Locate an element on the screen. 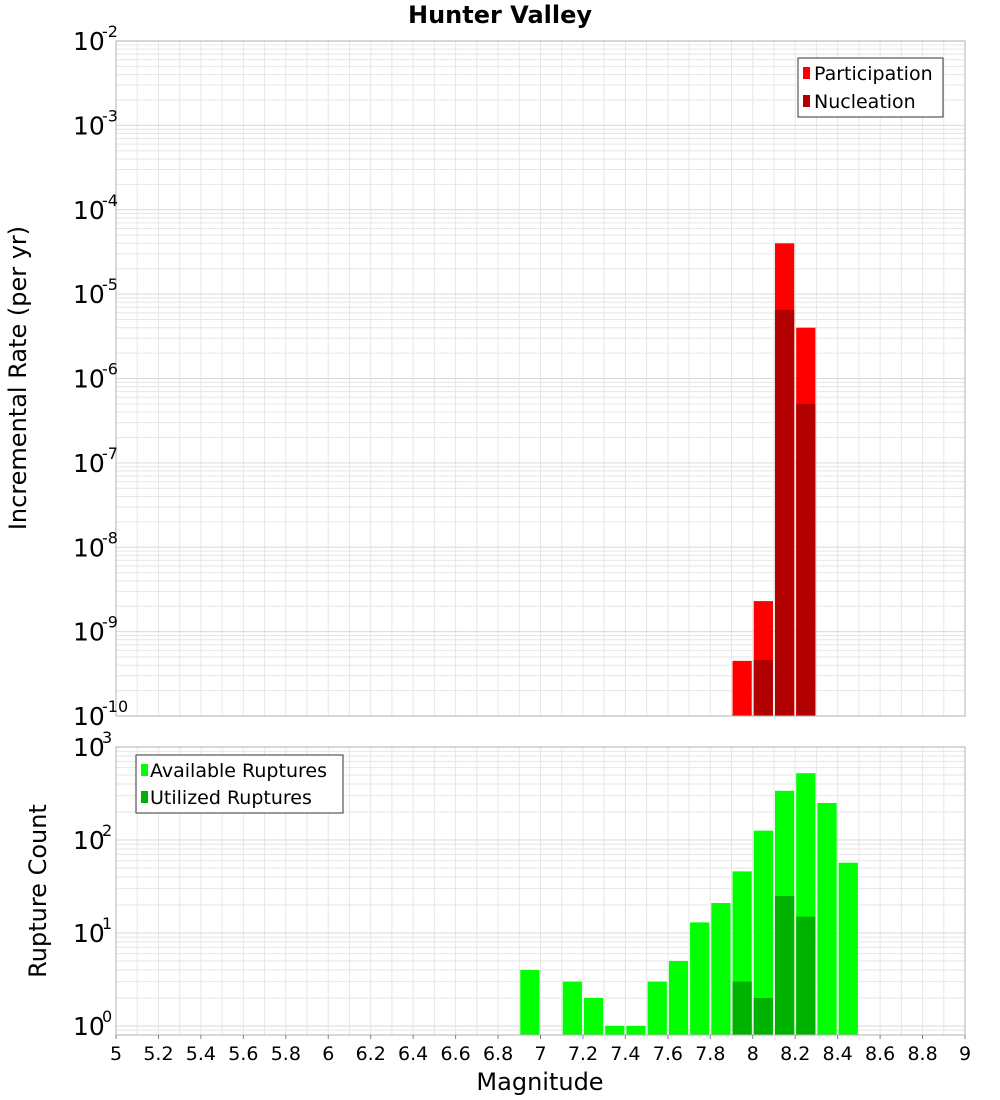  x-tick-label: 5.8 is located at coordinates (286, 1054).